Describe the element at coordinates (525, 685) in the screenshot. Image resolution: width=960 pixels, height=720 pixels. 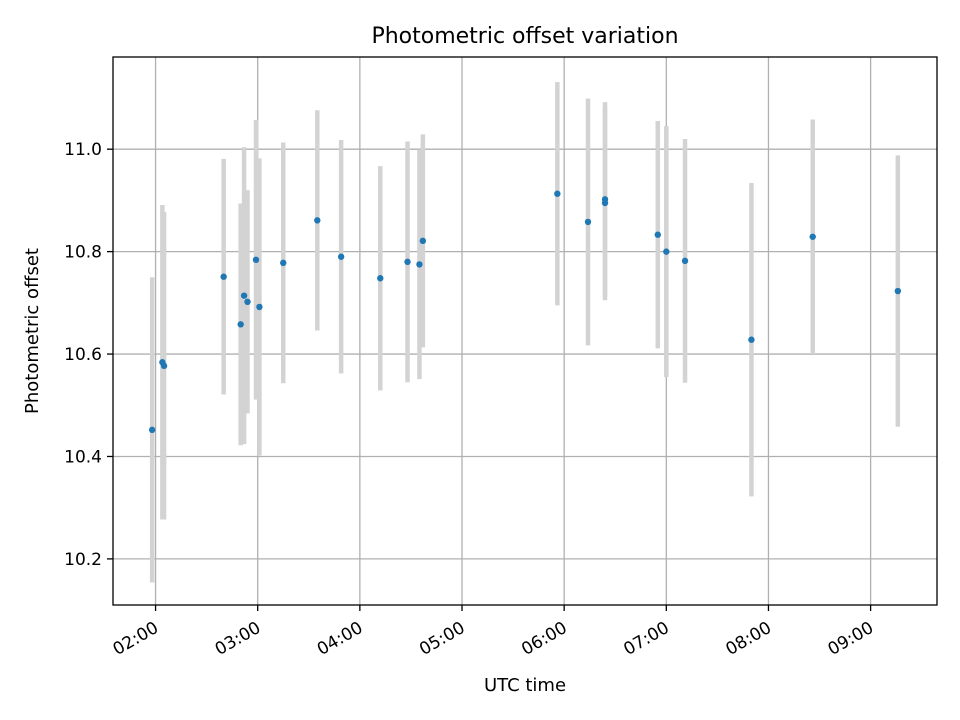
I see `x-axis-label: UTC time` at that location.